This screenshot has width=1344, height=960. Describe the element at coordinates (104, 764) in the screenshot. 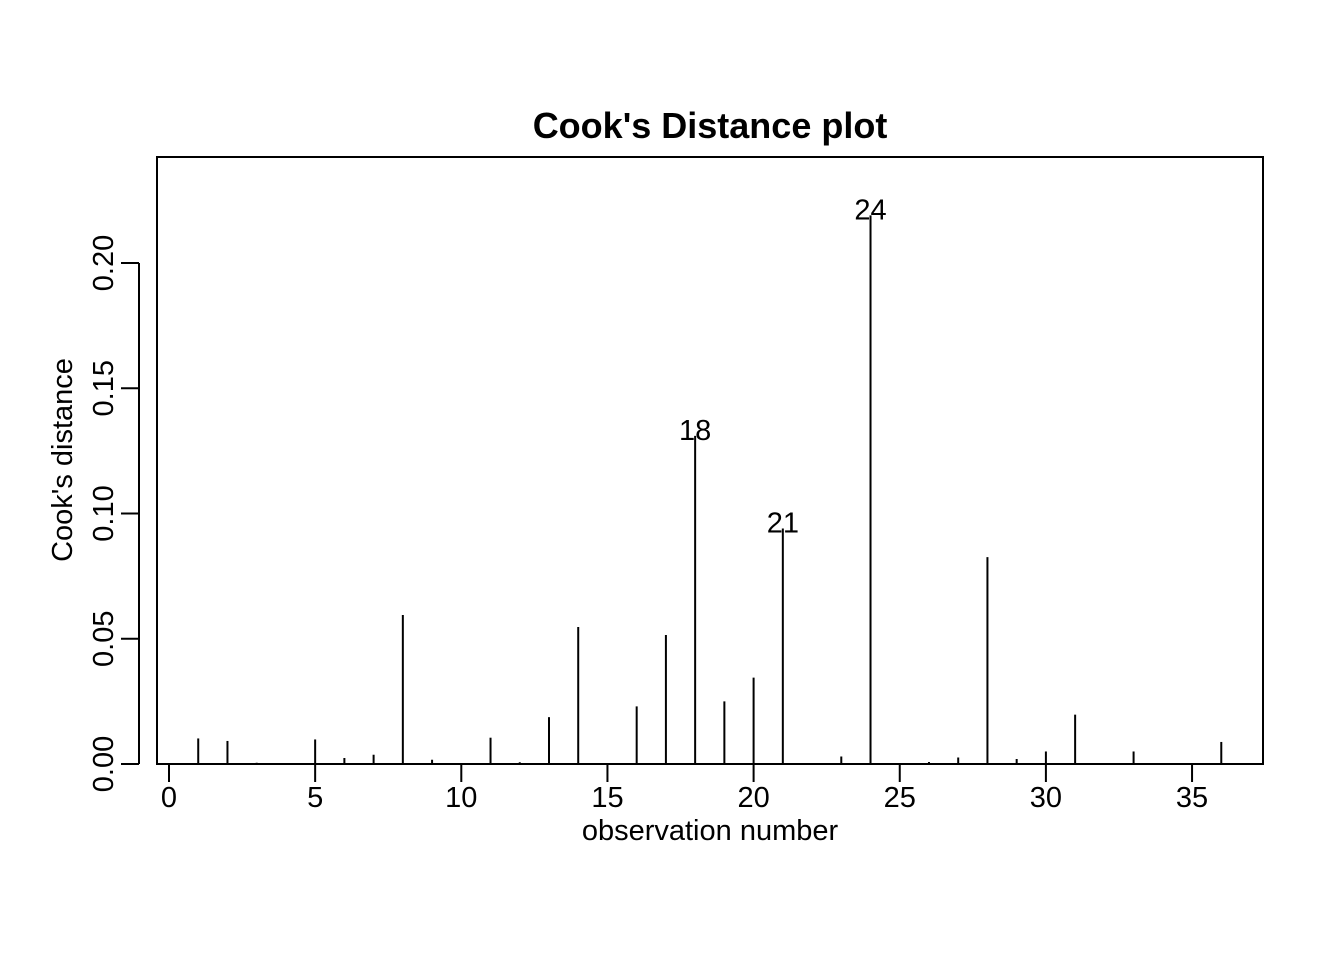

I see `y-tick-label-0: 0.00` at that location.